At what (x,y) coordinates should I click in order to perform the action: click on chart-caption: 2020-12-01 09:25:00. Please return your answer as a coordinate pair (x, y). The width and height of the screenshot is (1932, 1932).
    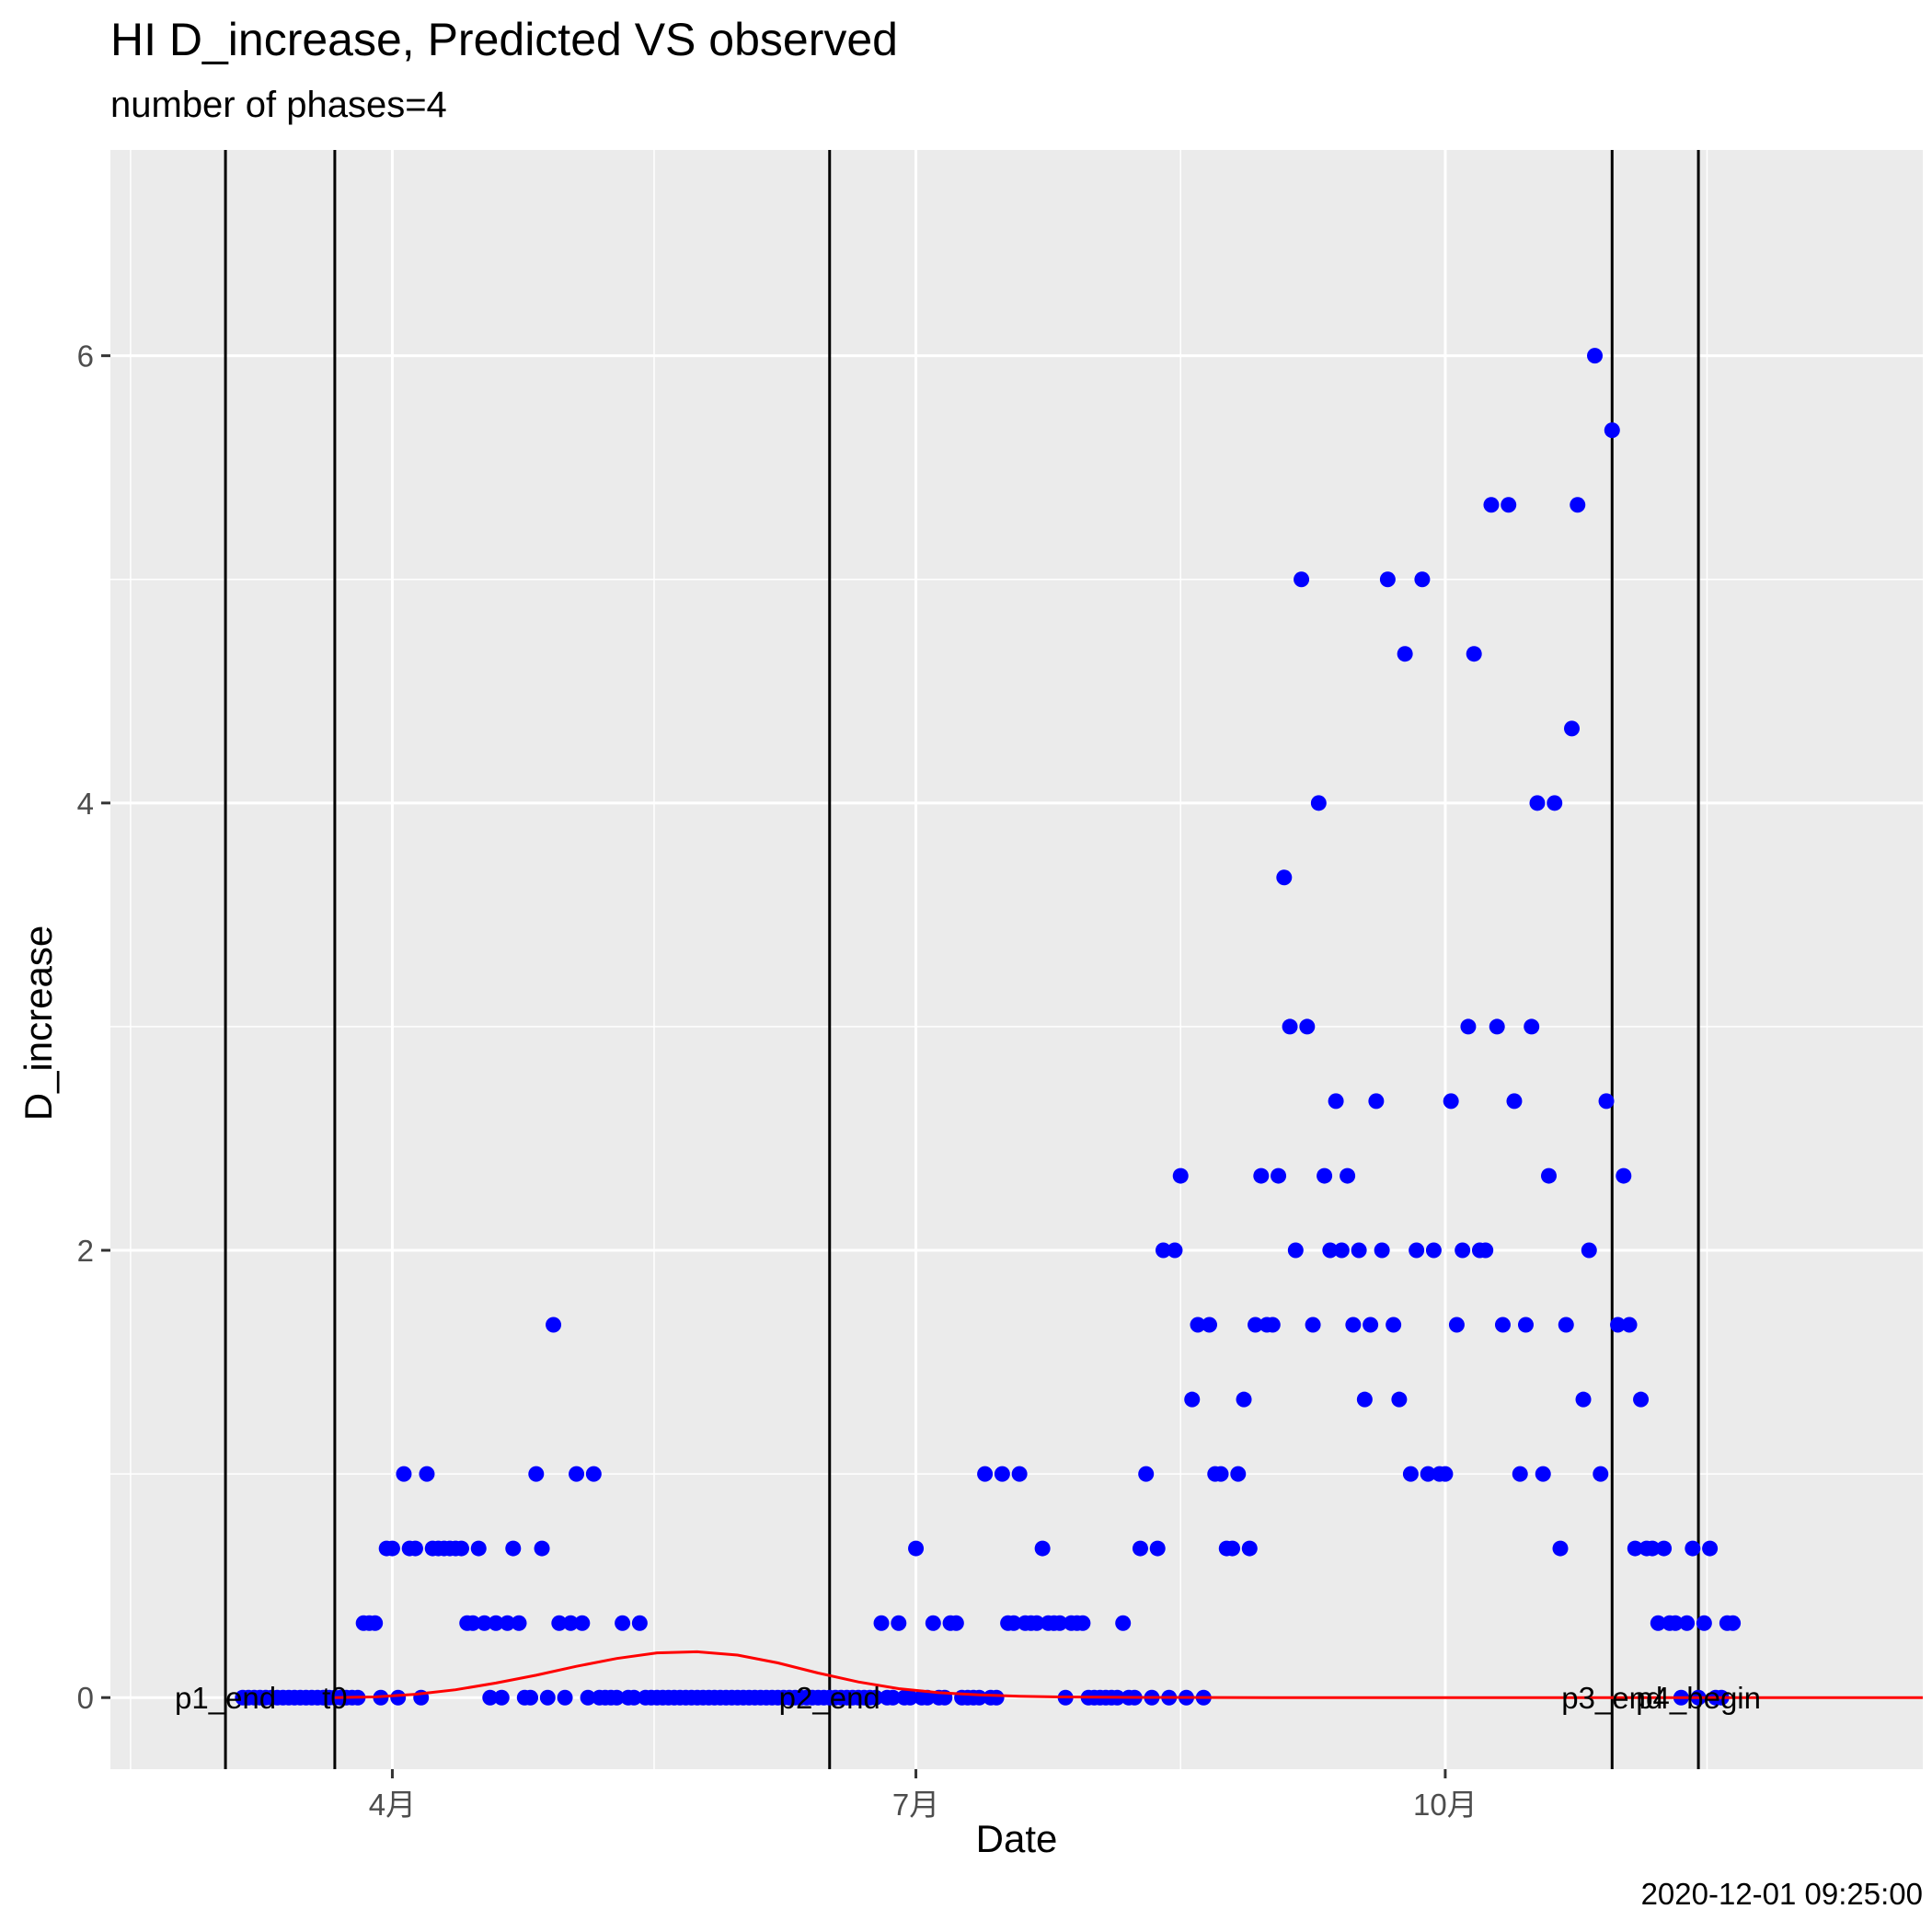
    Looking at the image, I should click on (1781, 1894).